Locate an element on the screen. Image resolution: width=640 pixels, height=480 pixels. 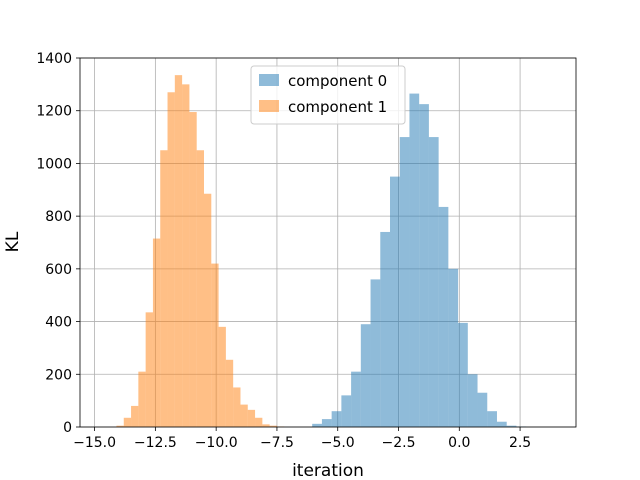
y-axis-label: KL is located at coordinates (13, 241).